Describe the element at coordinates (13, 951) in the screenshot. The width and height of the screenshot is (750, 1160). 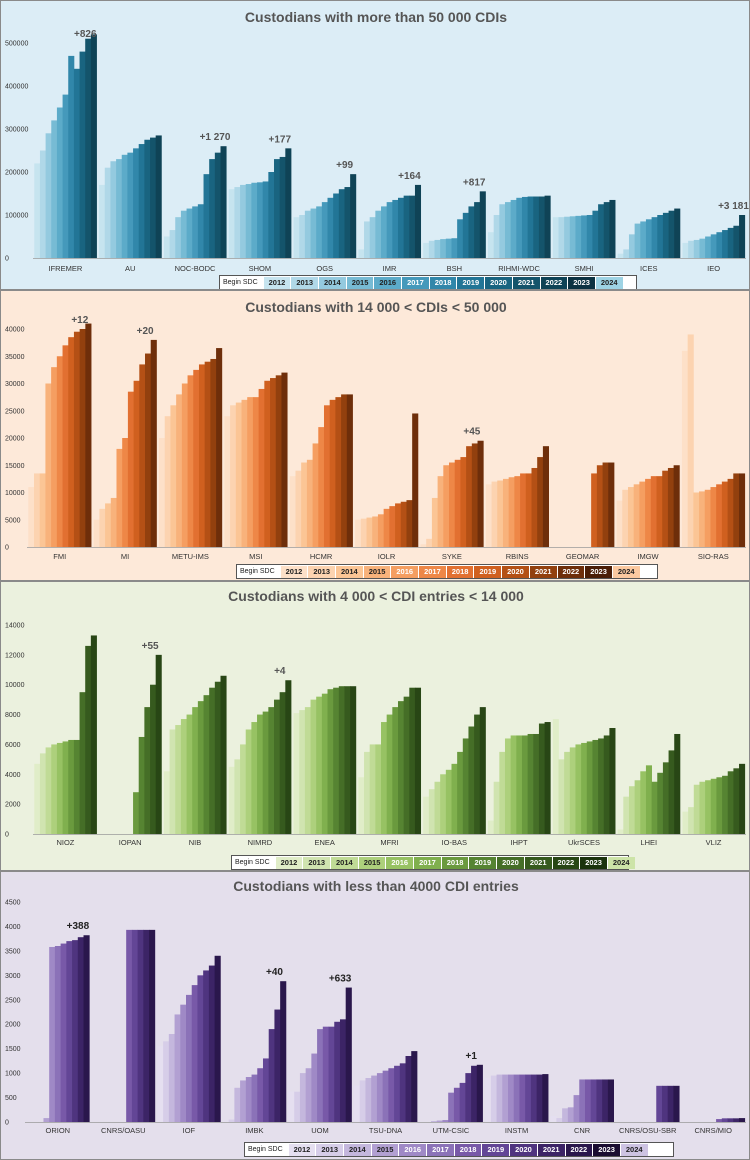
I see `y-tick-label: 3500` at that location.